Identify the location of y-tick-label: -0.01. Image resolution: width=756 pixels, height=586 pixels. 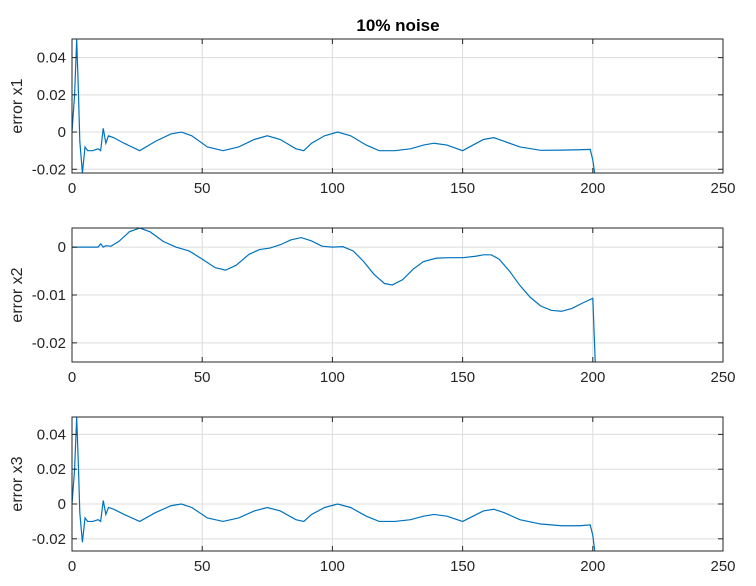
(49, 295).